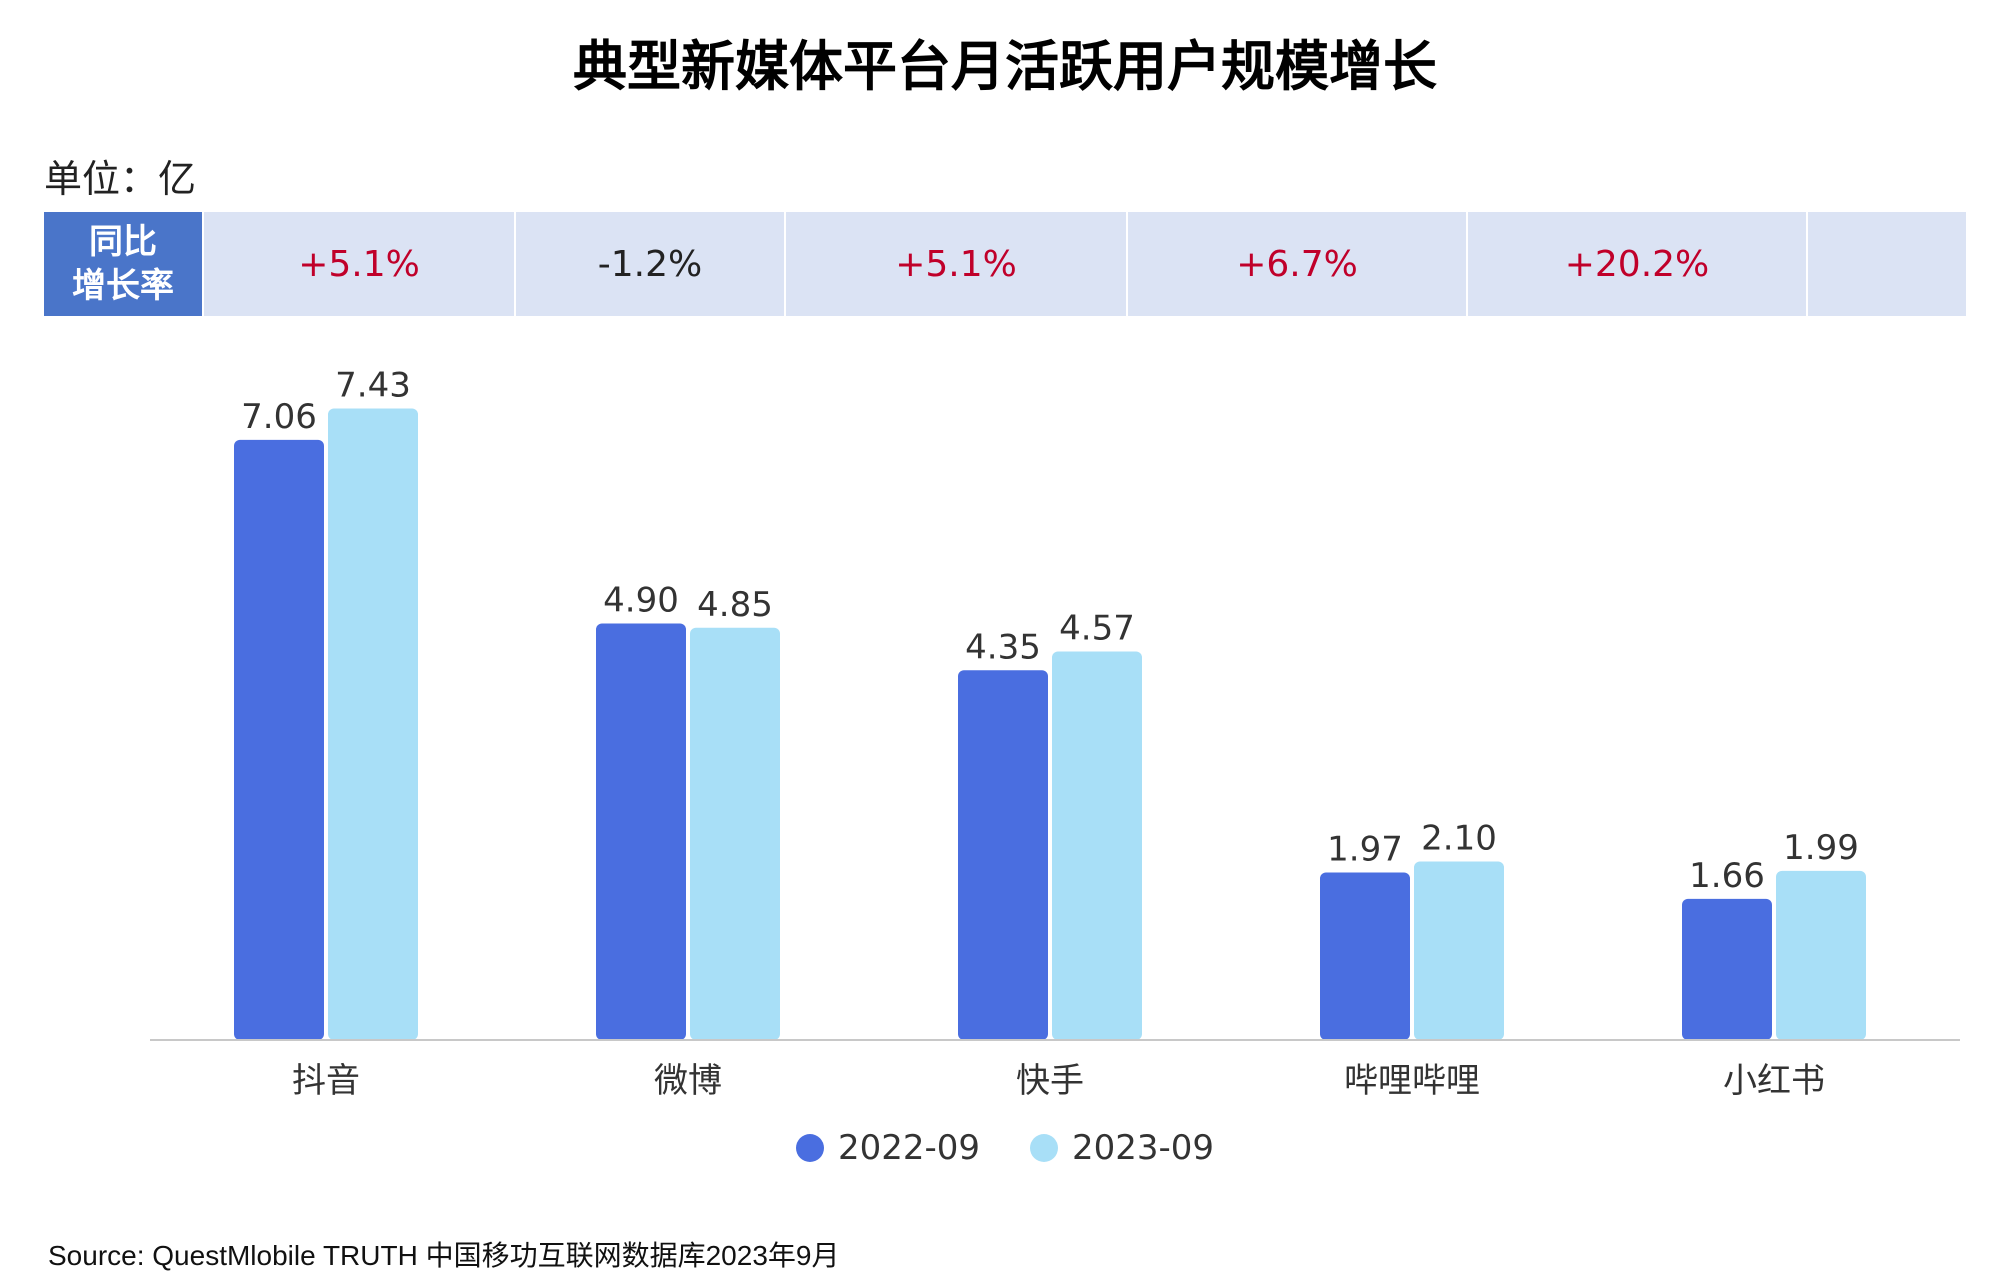 This screenshot has height=1280, width=2010. What do you see at coordinates (373, 385) in the screenshot?
I see `value-label-2023-0: 7.43` at bounding box center [373, 385].